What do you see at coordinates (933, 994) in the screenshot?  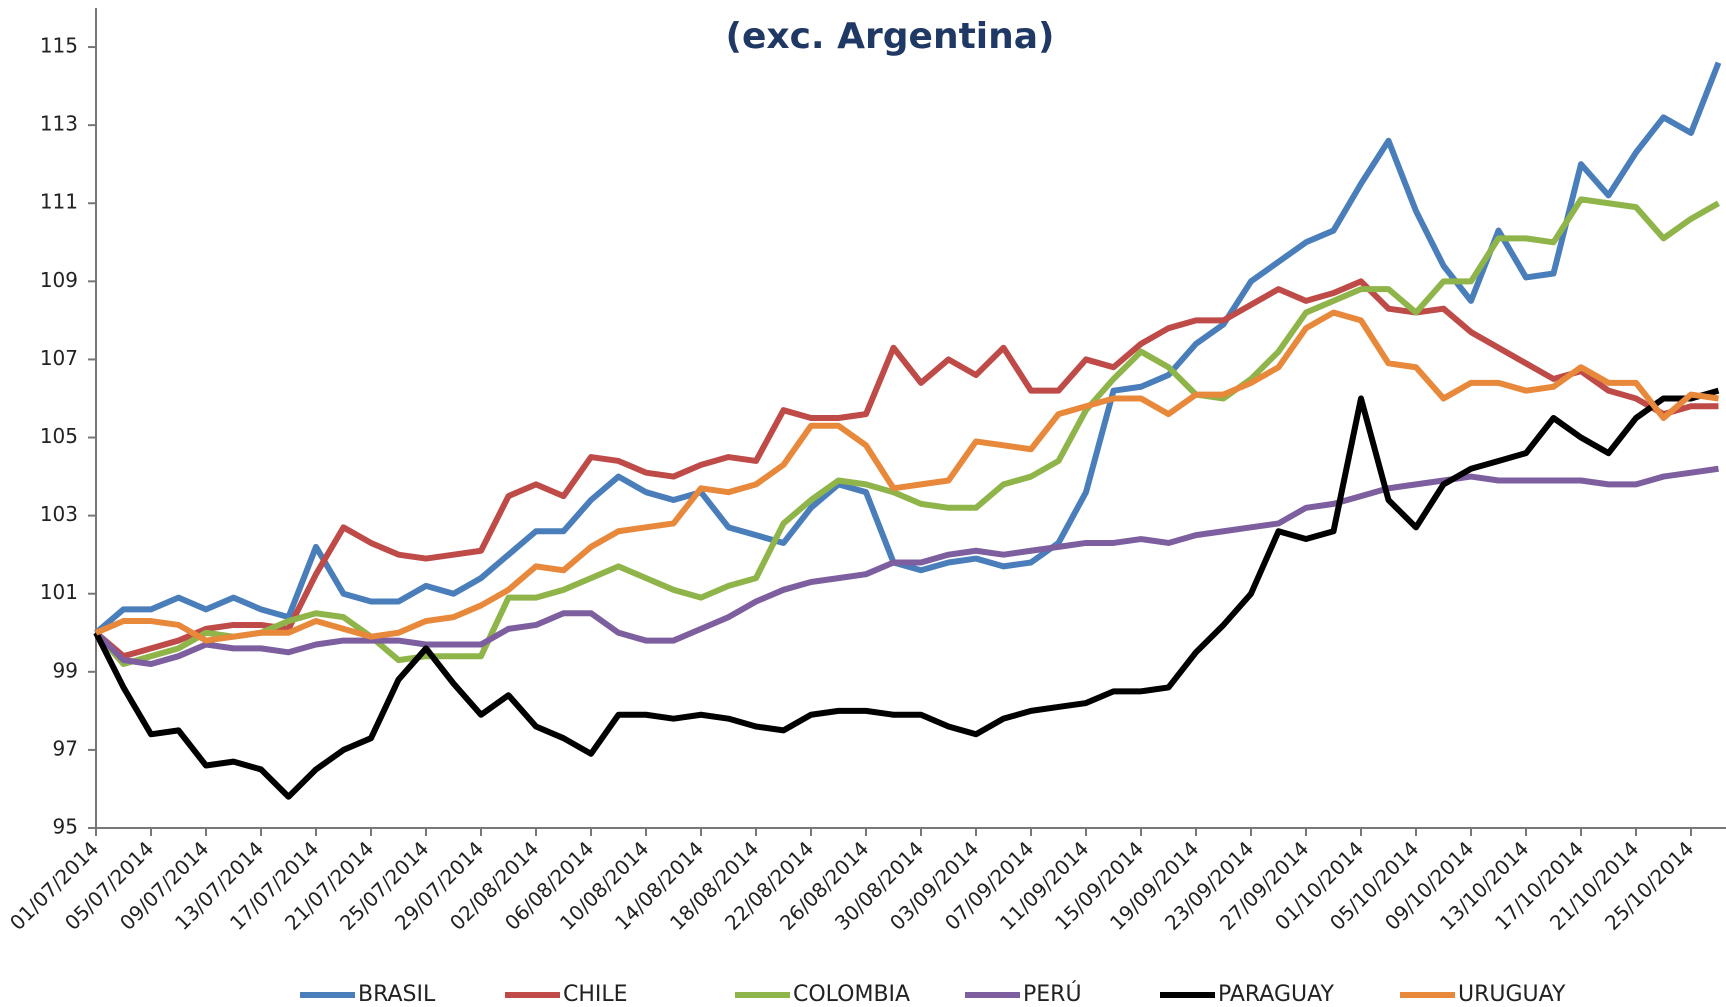 I see `legend: BRASIL CHILE COLOMBIA PERÚ PARAGUAY URUGUAY` at bounding box center [933, 994].